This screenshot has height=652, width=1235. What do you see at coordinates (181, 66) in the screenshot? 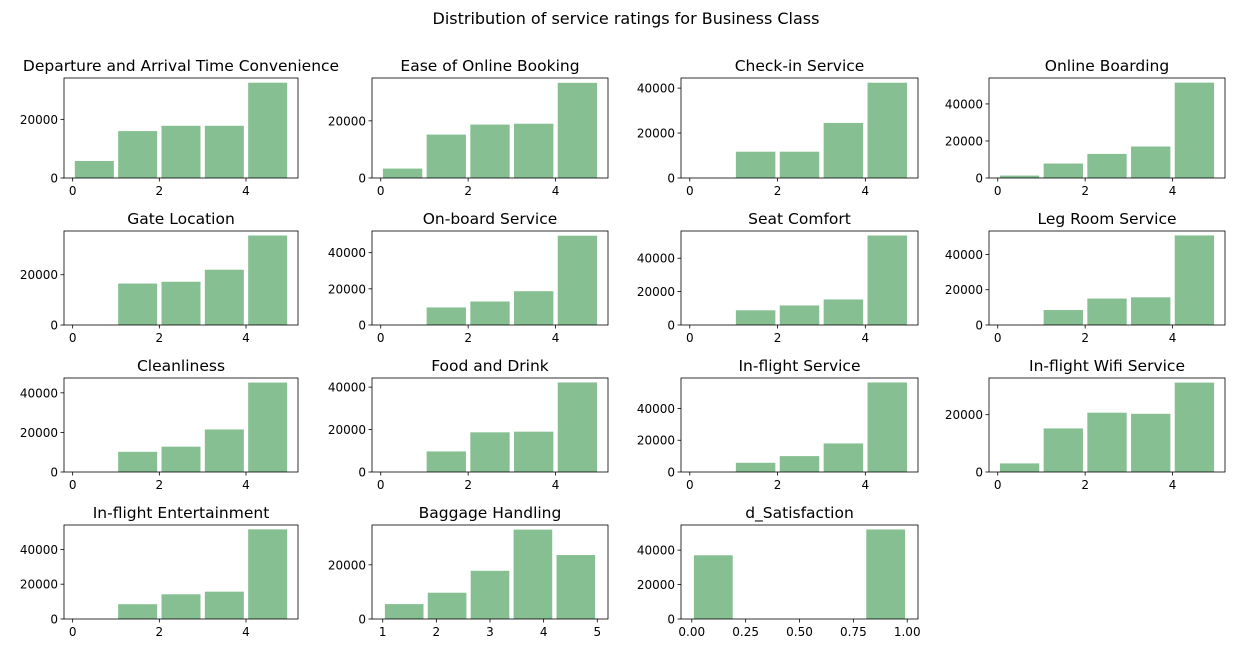
I see `subplot-title: Departure and Arrival Time Convenience` at bounding box center [181, 66].